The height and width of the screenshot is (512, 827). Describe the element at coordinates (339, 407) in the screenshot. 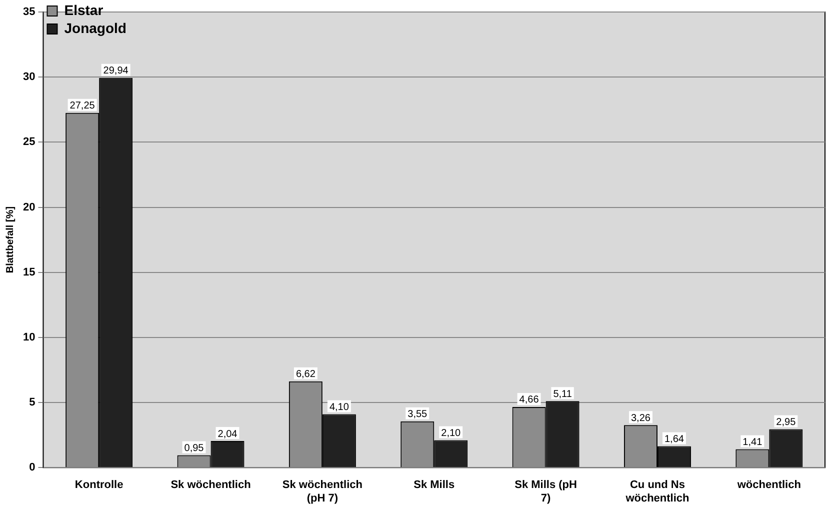

I see `data-label: 4,10` at that location.